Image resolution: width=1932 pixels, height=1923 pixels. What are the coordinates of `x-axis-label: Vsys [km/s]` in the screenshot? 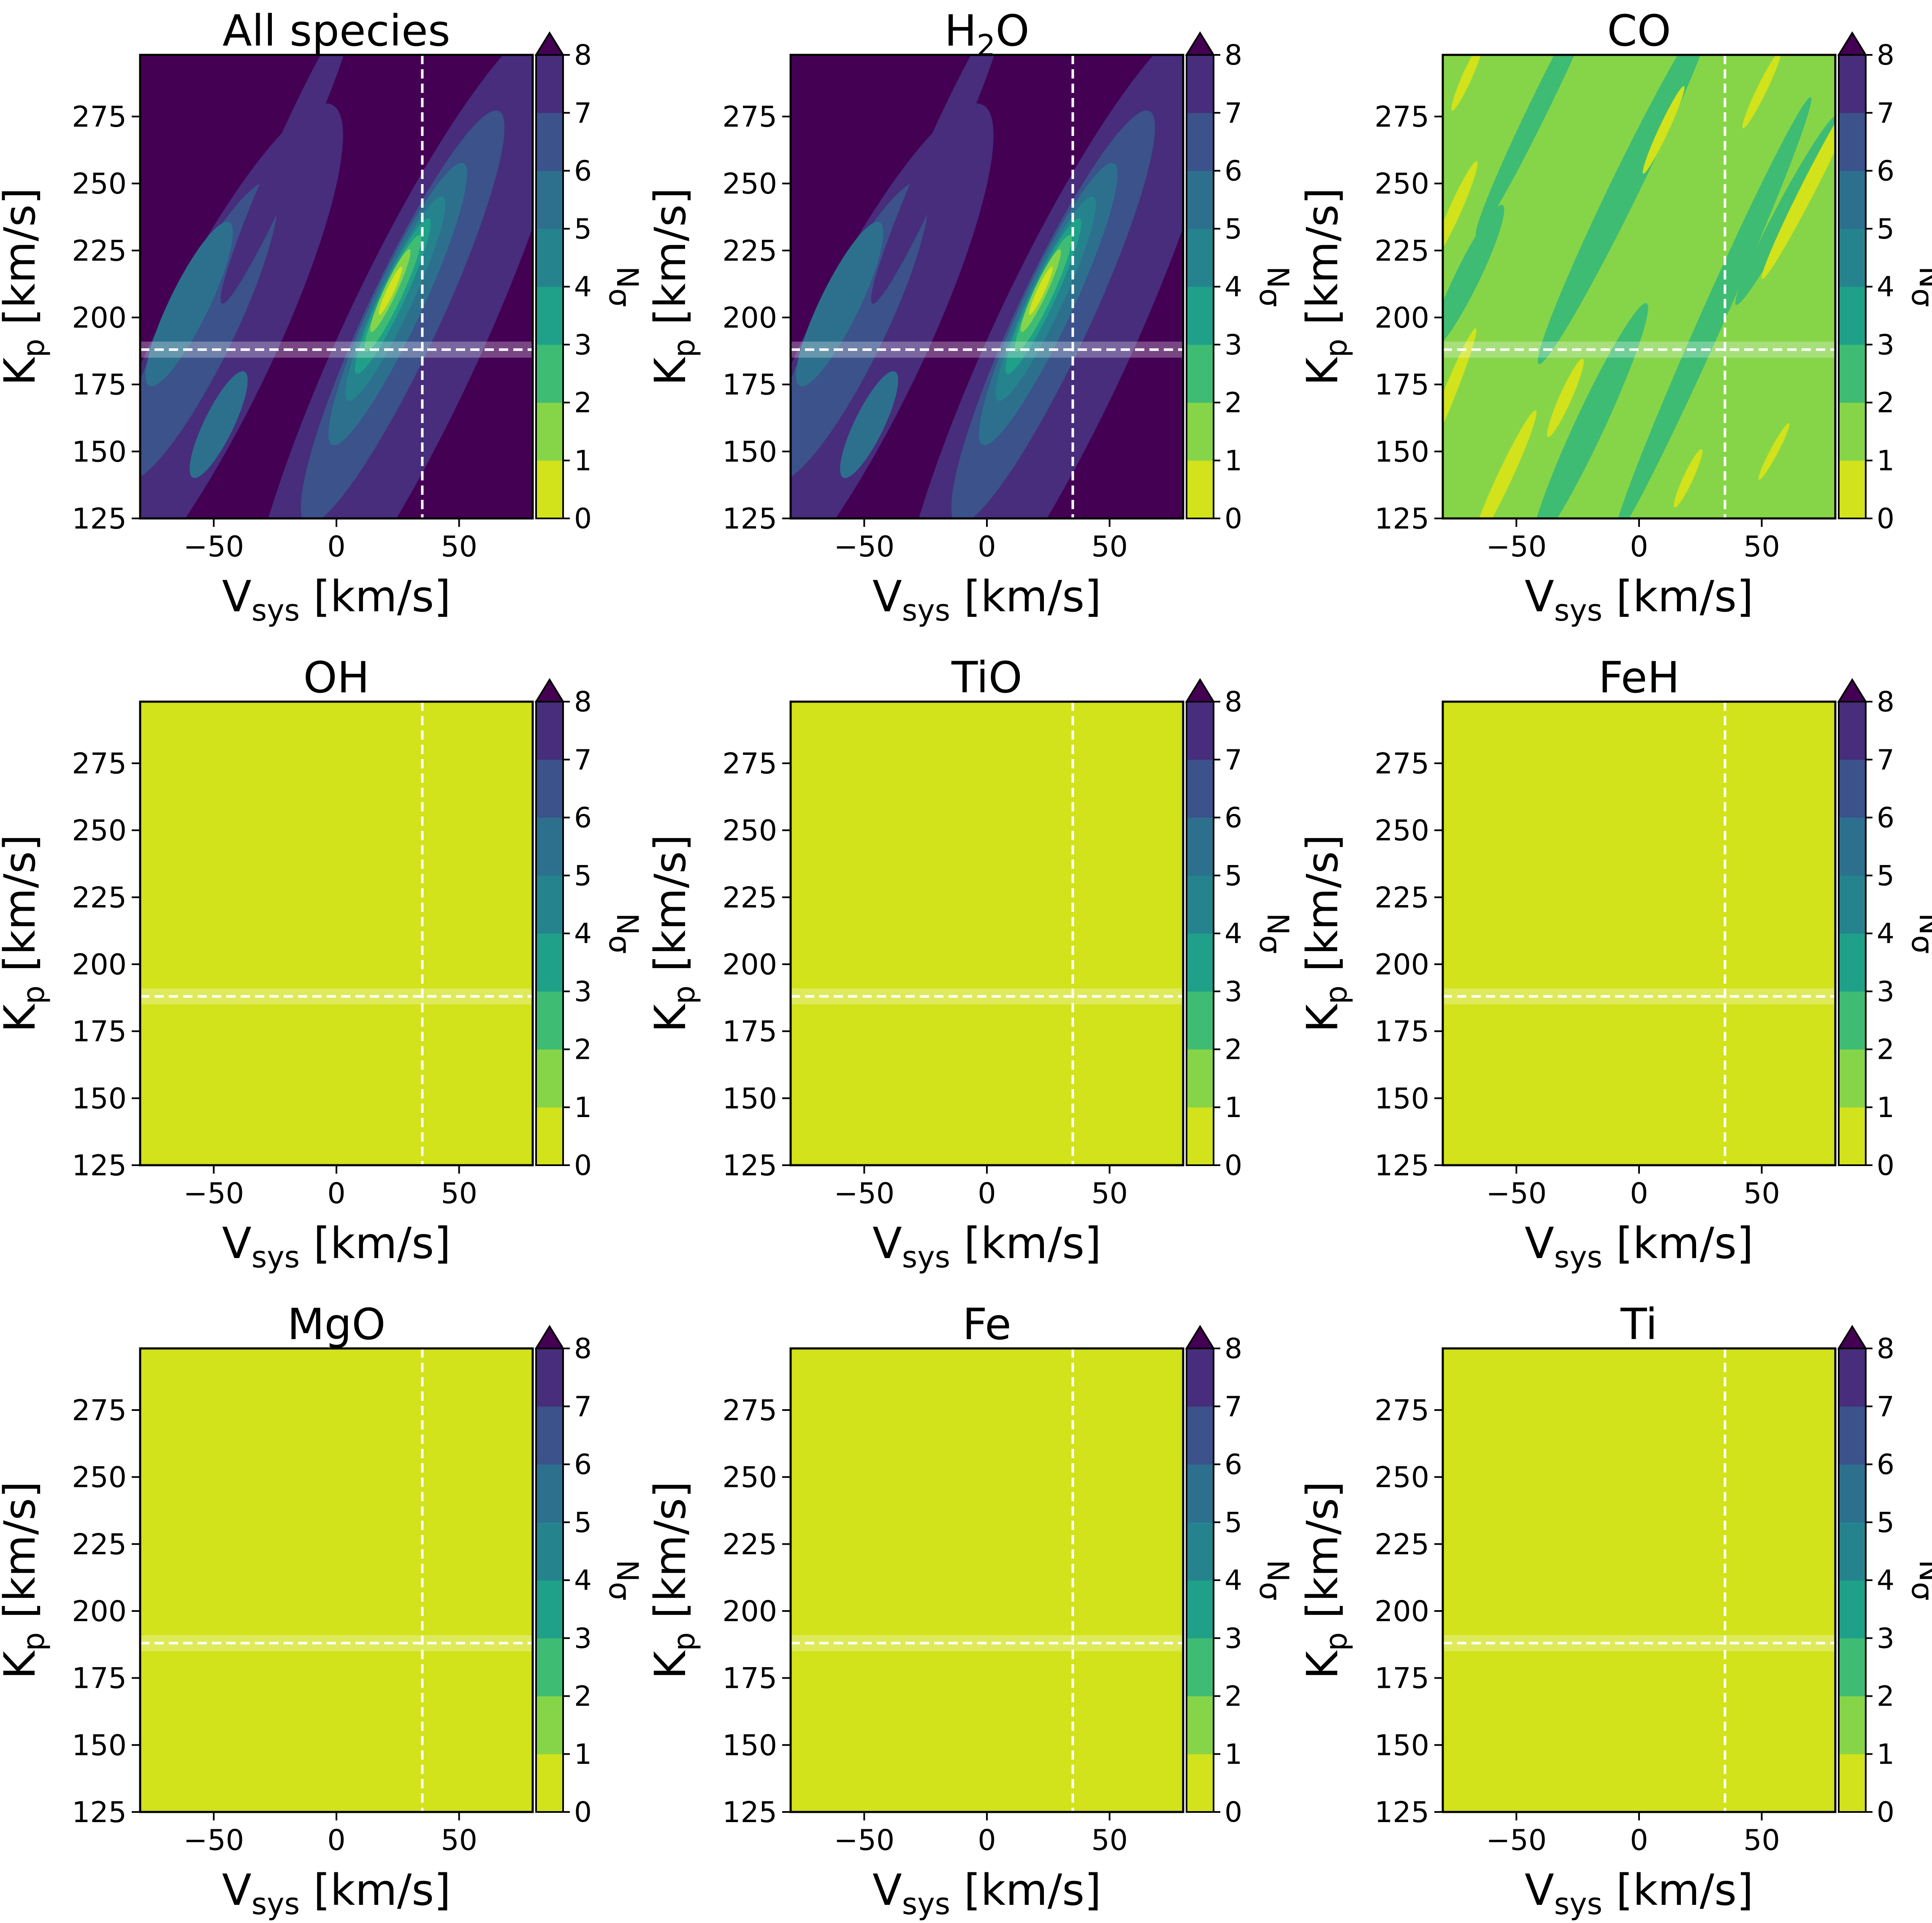 It's located at (336, 600).